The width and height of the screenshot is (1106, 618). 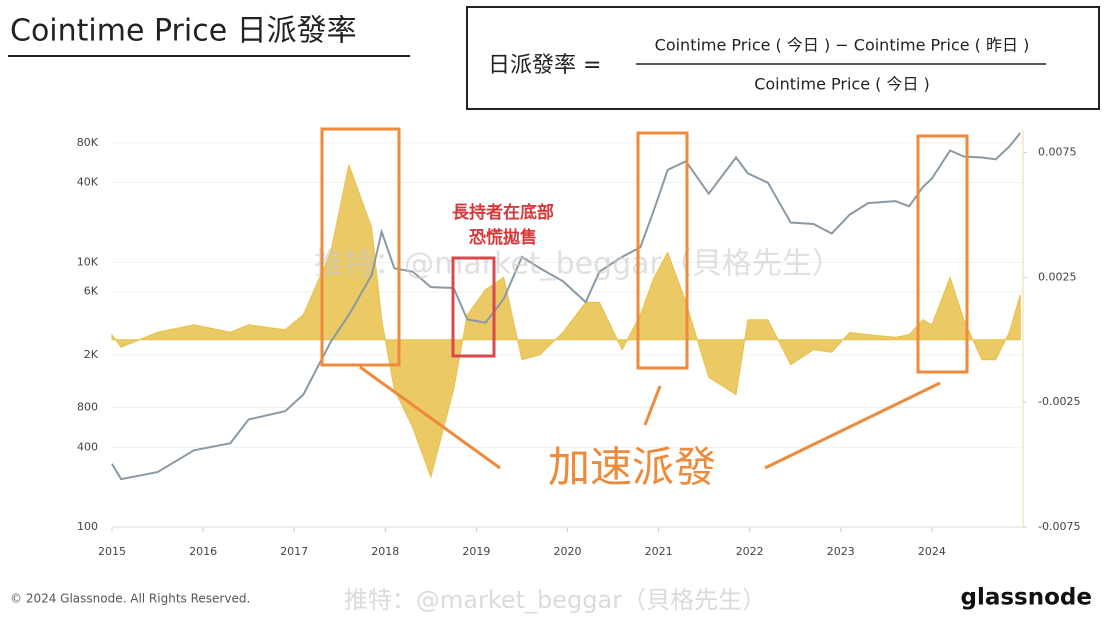 I want to click on x-tick-label: 2017, so click(x=294, y=551).